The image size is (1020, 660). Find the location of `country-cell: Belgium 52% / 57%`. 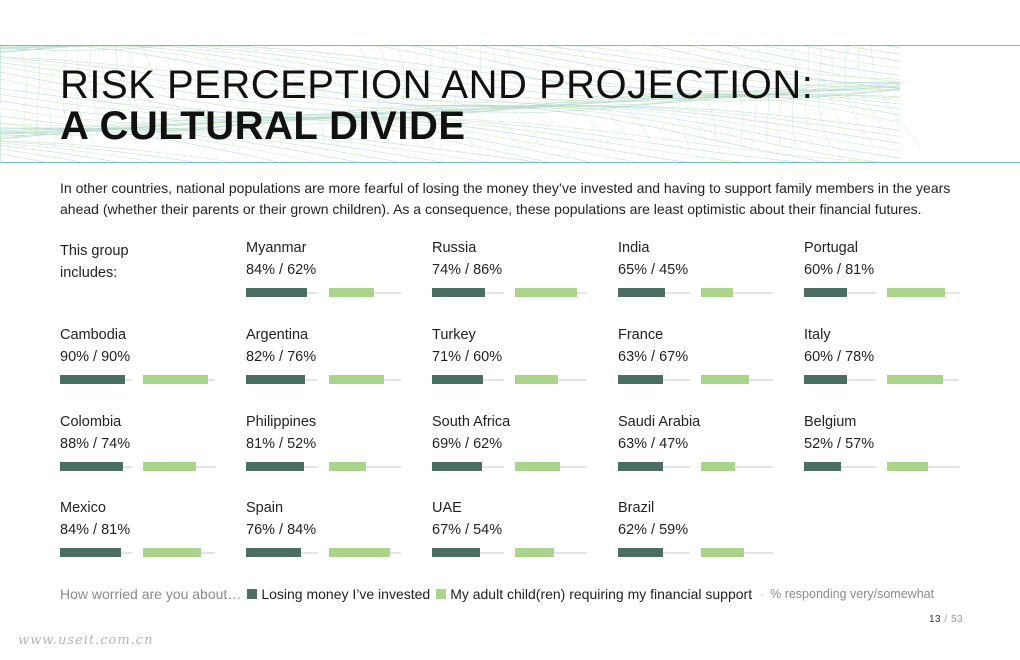

country-cell: Belgium 52% / 57% is located at coordinates (889, 449).